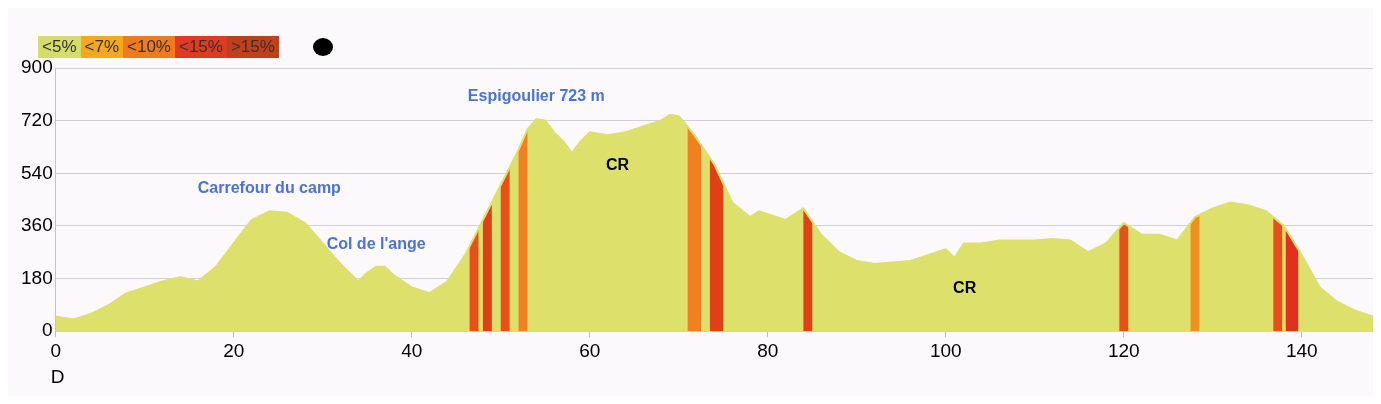  Describe the element at coordinates (590, 350) in the screenshot. I see `x-tick-label: 60` at that location.